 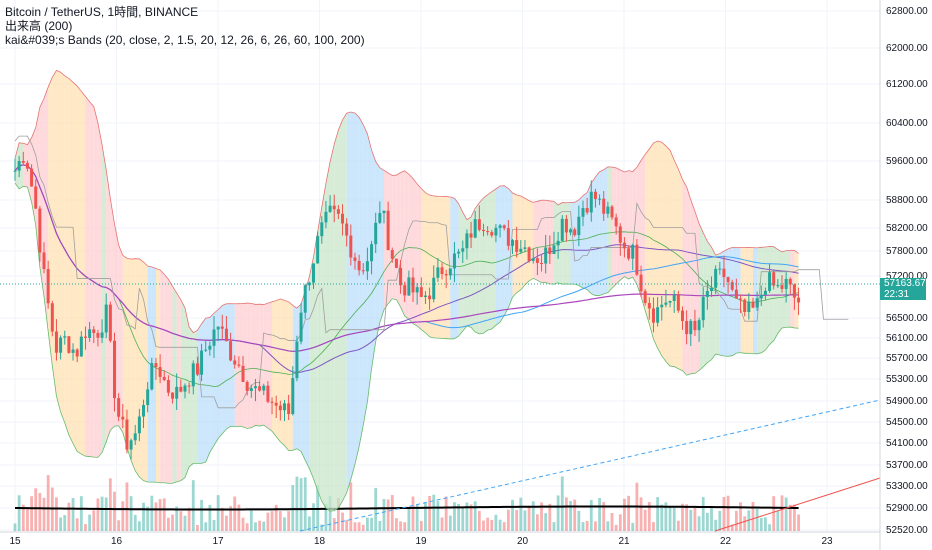 I want to click on time-tick-label: 19, so click(x=421, y=541).